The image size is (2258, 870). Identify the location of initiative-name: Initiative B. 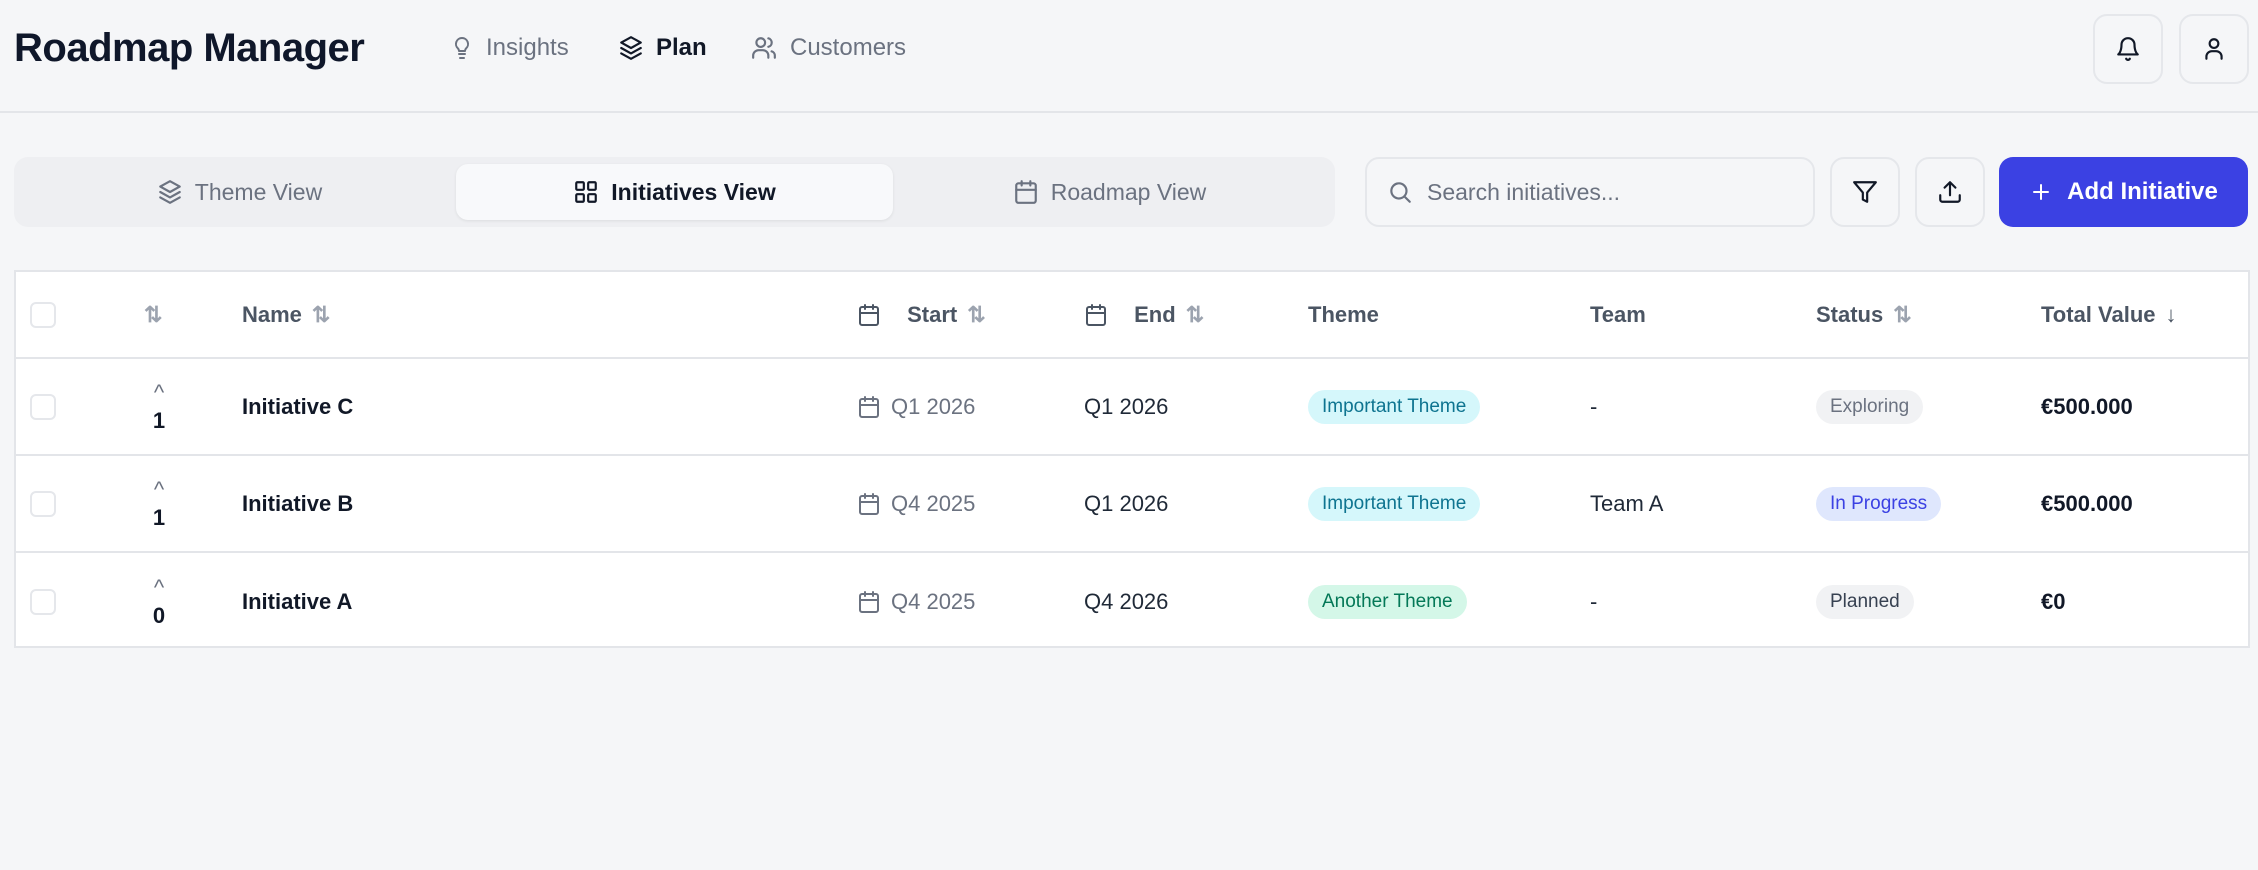
(298, 503).